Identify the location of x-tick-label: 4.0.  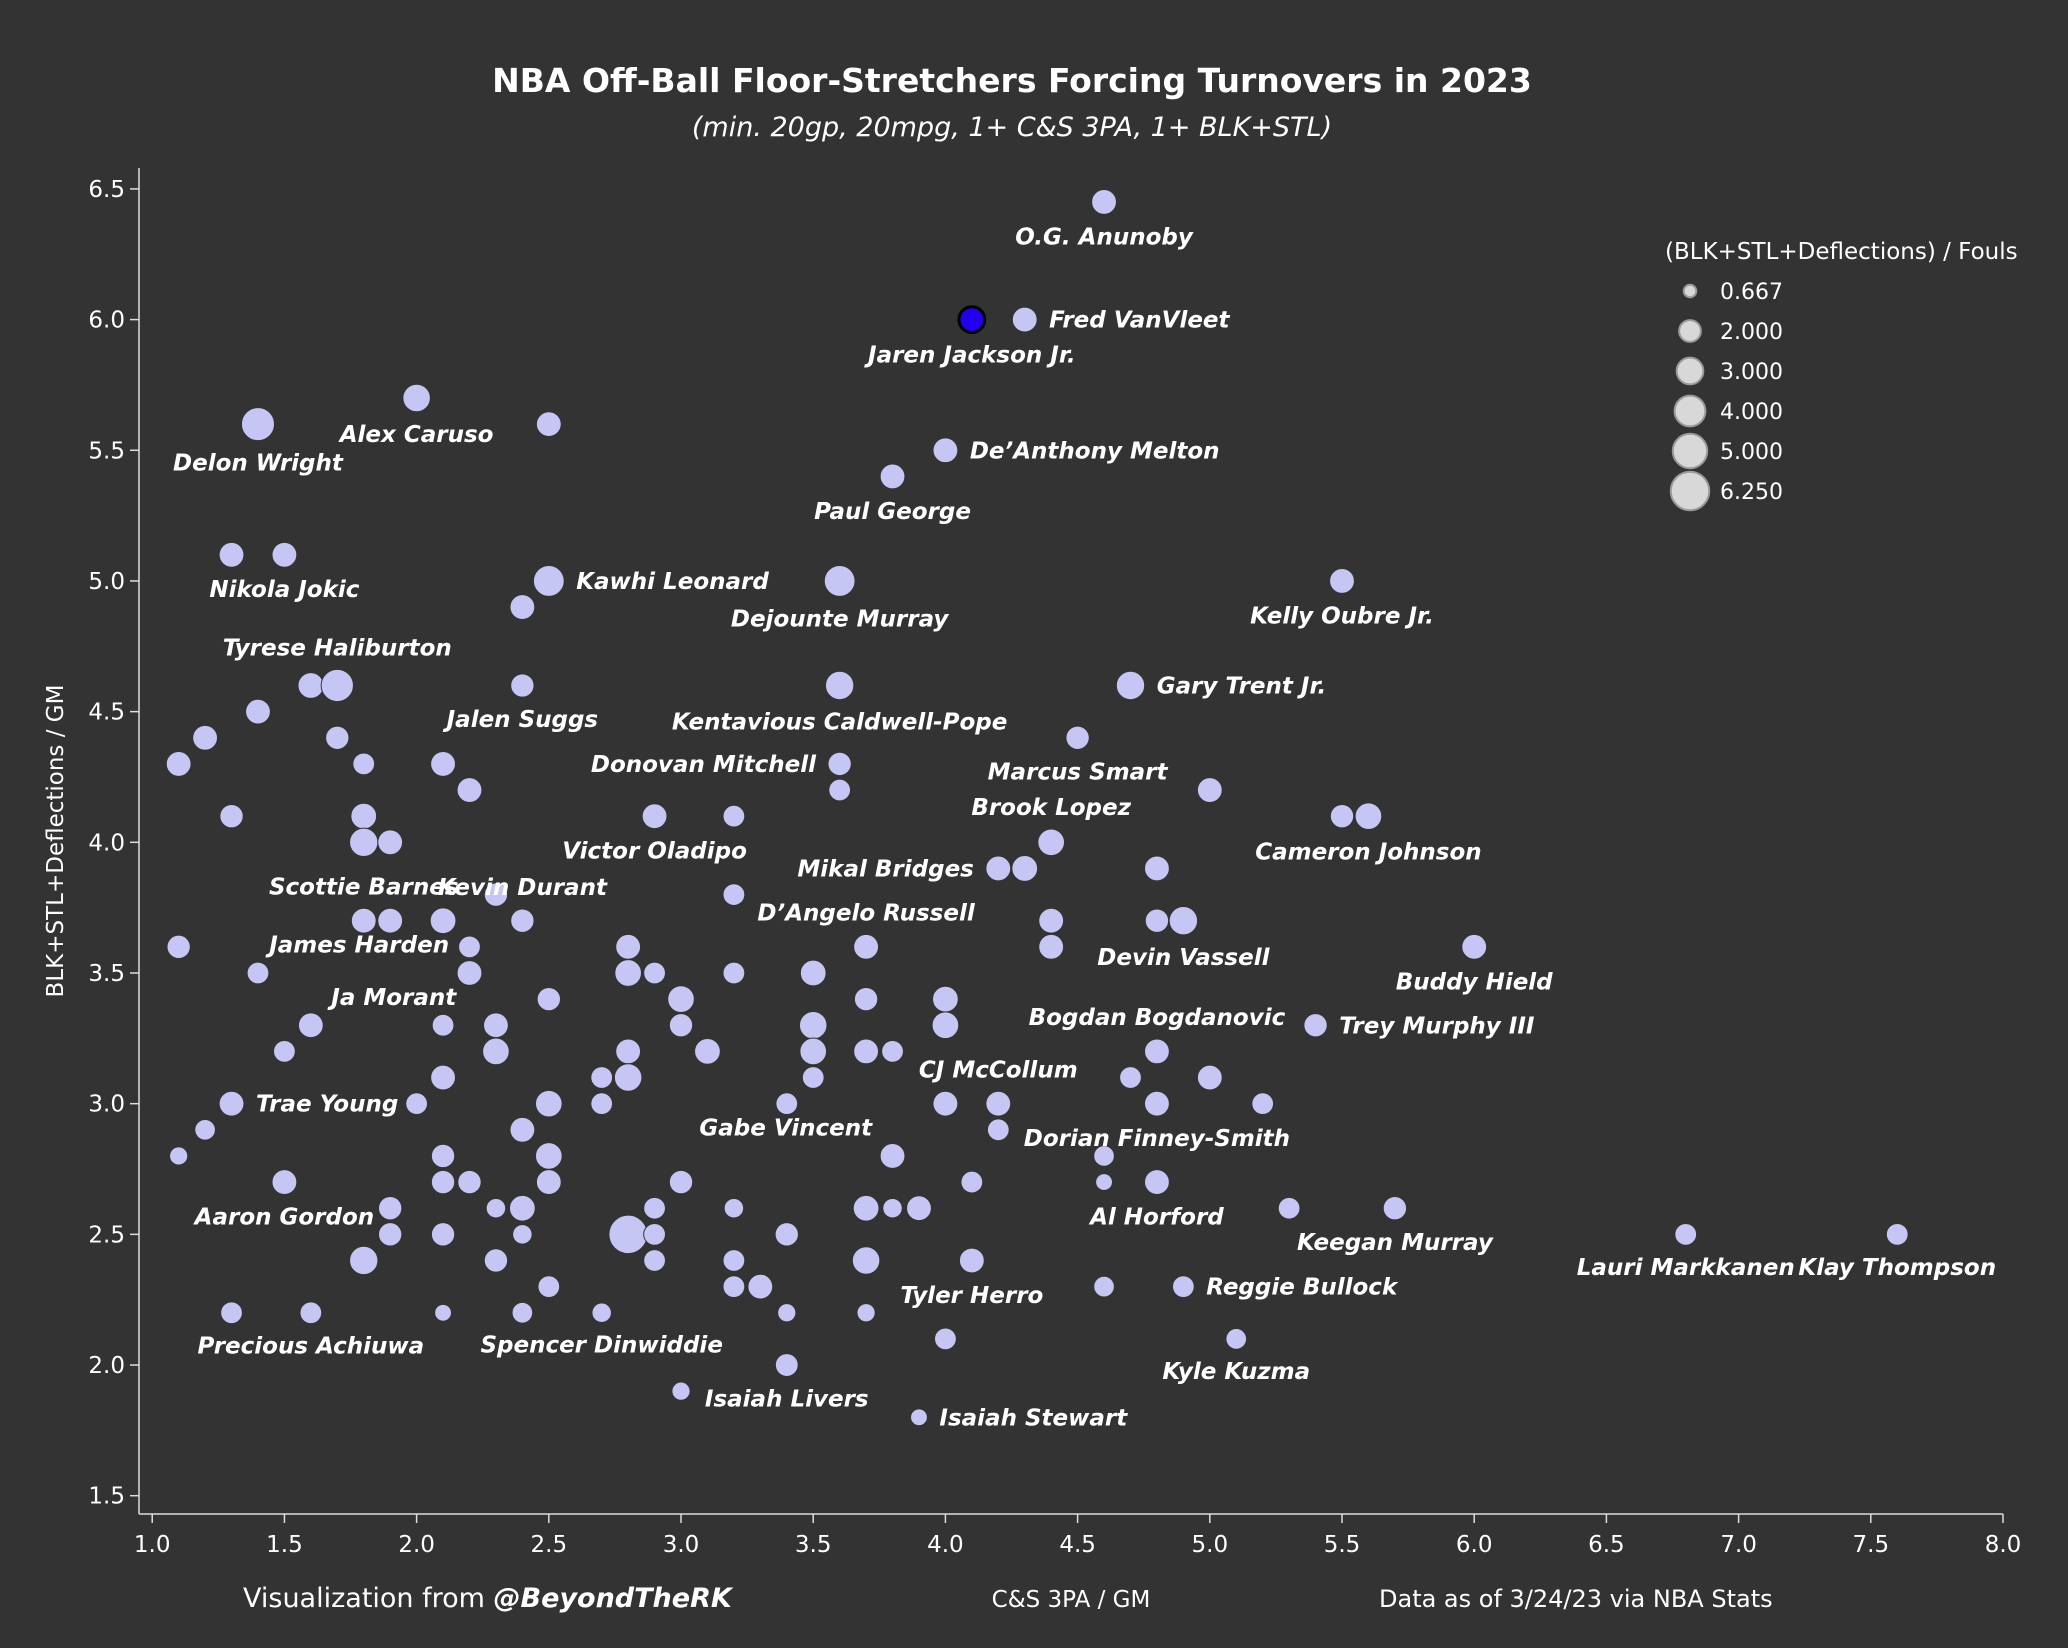
(945, 1545).